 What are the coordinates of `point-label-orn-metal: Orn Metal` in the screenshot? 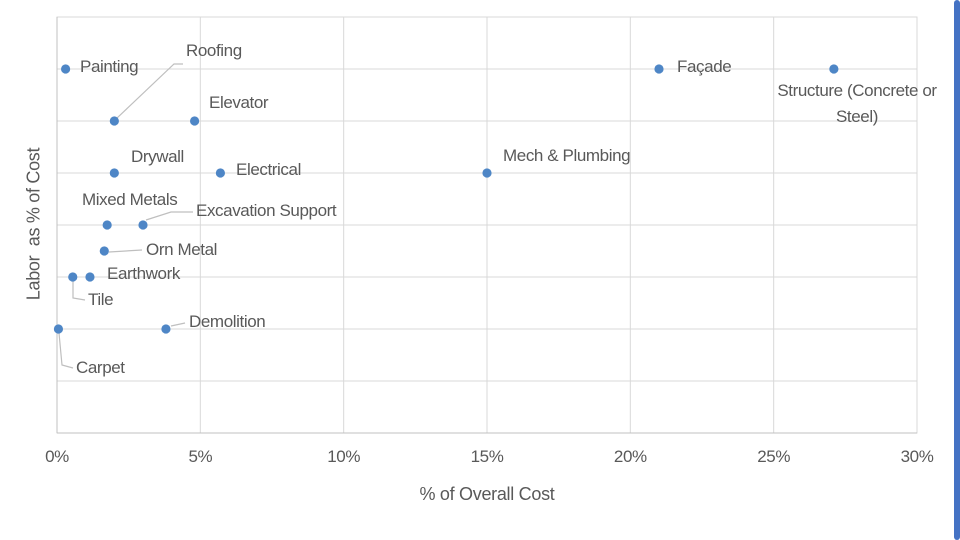 It's located at (182, 249).